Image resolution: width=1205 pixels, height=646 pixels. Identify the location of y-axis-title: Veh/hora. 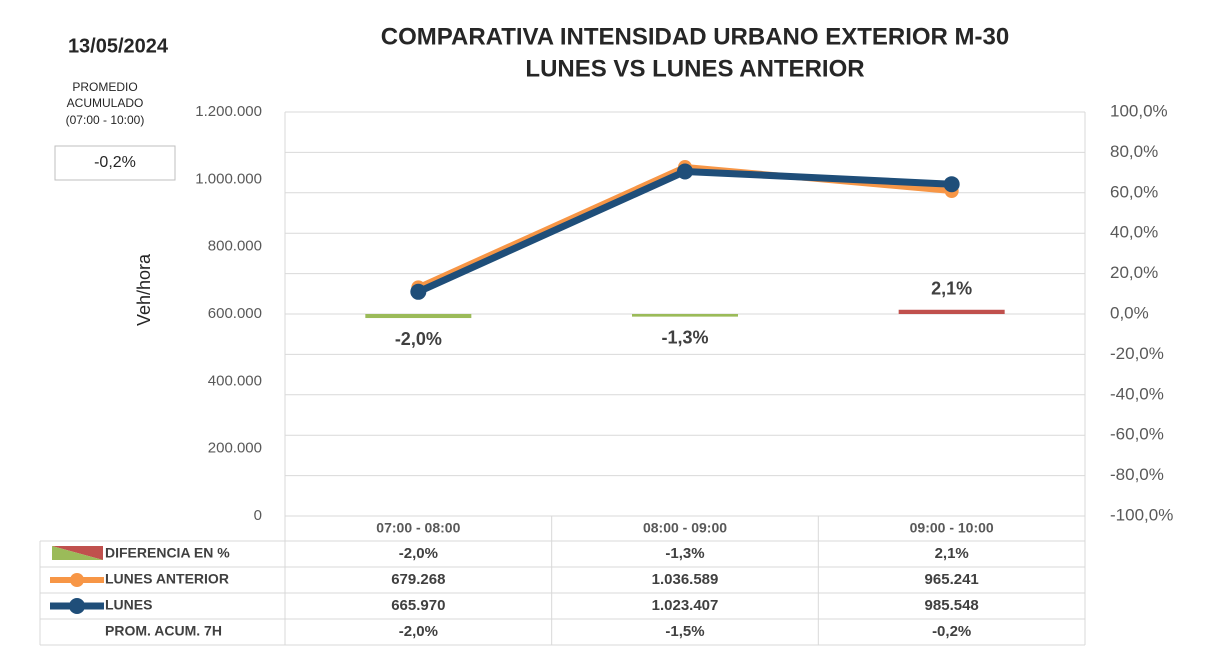
(144, 289).